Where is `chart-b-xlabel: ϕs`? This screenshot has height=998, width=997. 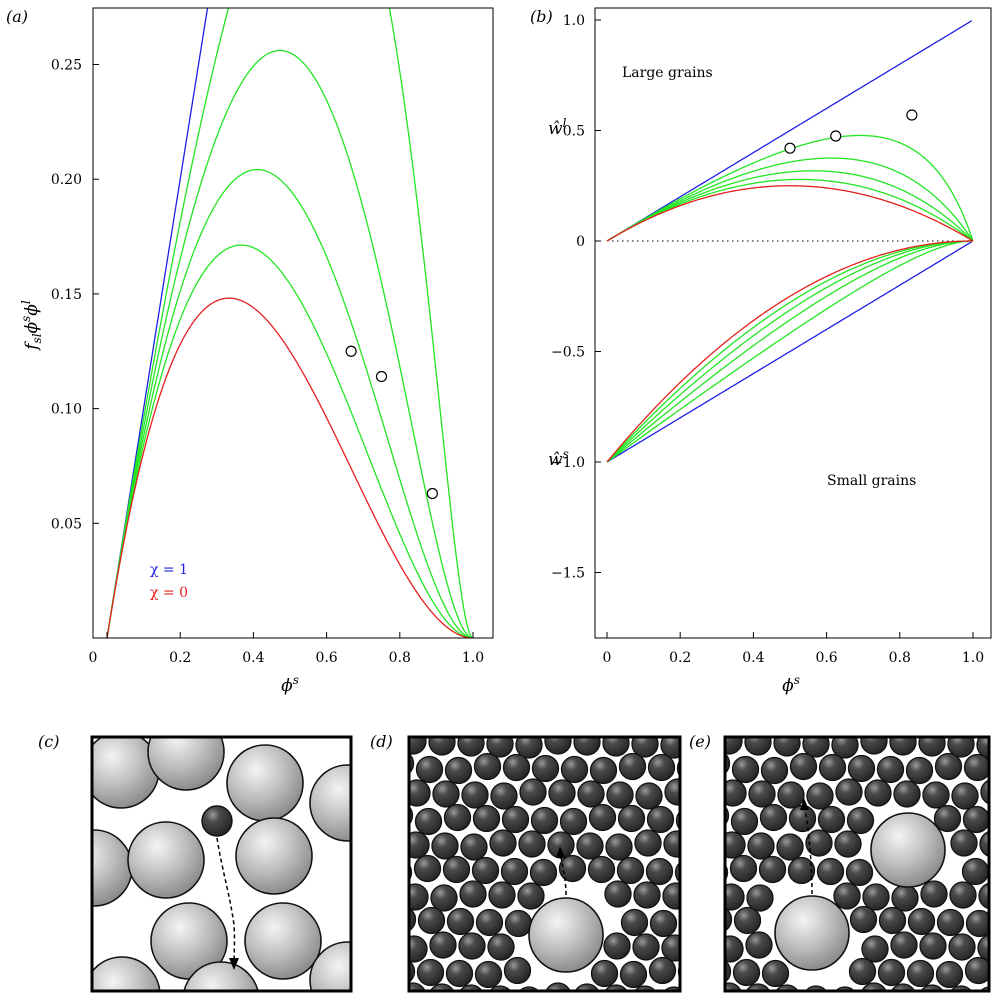 chart-b-xlabel: ϕs is located at coordinates (791, 684).